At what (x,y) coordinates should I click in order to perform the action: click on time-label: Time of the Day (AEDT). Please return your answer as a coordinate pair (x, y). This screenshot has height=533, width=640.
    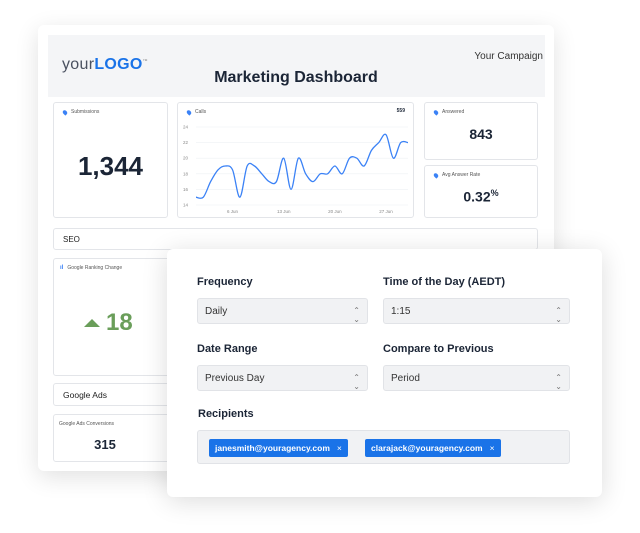
    Looking at the image, I should click on (444, 282).